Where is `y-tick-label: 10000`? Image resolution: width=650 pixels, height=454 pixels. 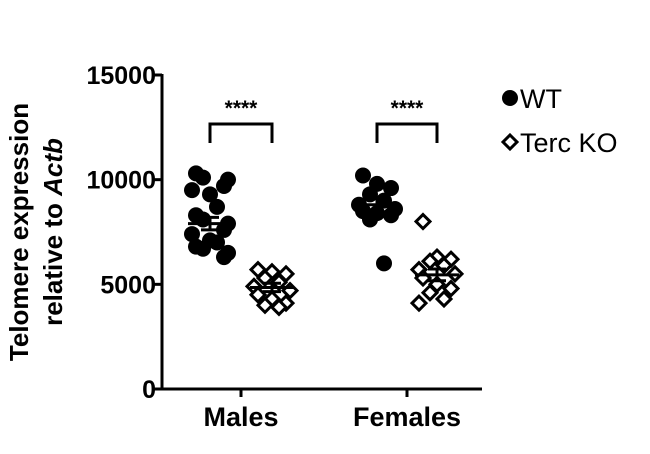
y-tick-label: 10000 is located at coordinates (121, 181).